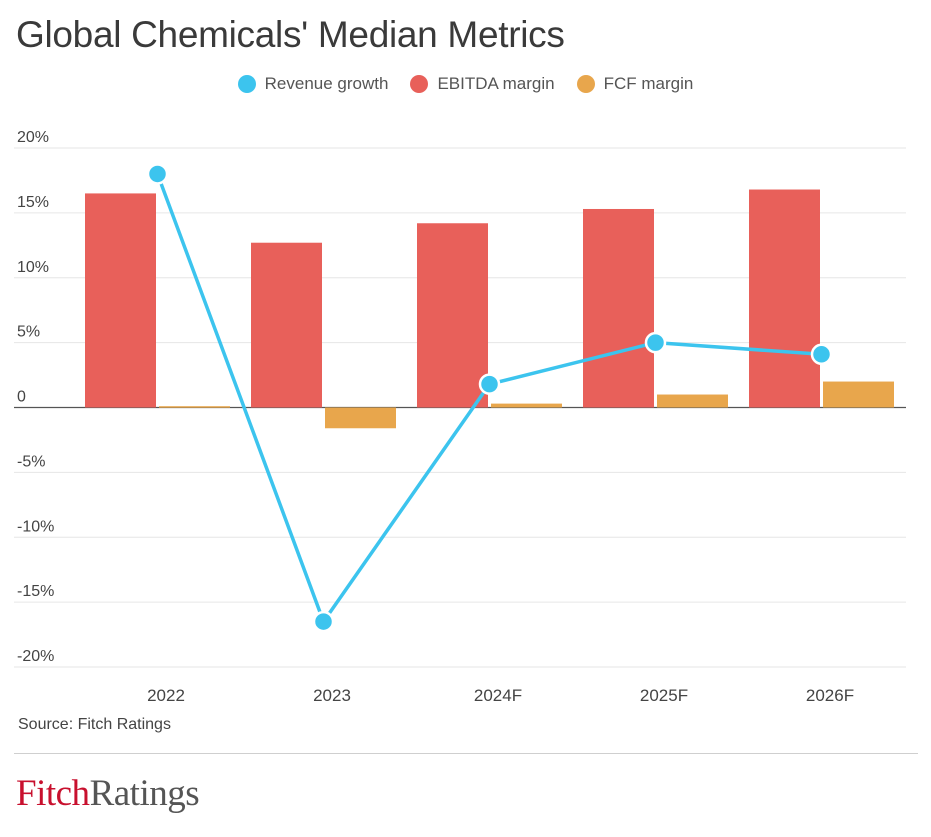 This screenshot has height=837, width=931. Describe the element at coordinates (94, 724) in the screenshot. I see `source-note: Source: Fitch Ratings` at that location.